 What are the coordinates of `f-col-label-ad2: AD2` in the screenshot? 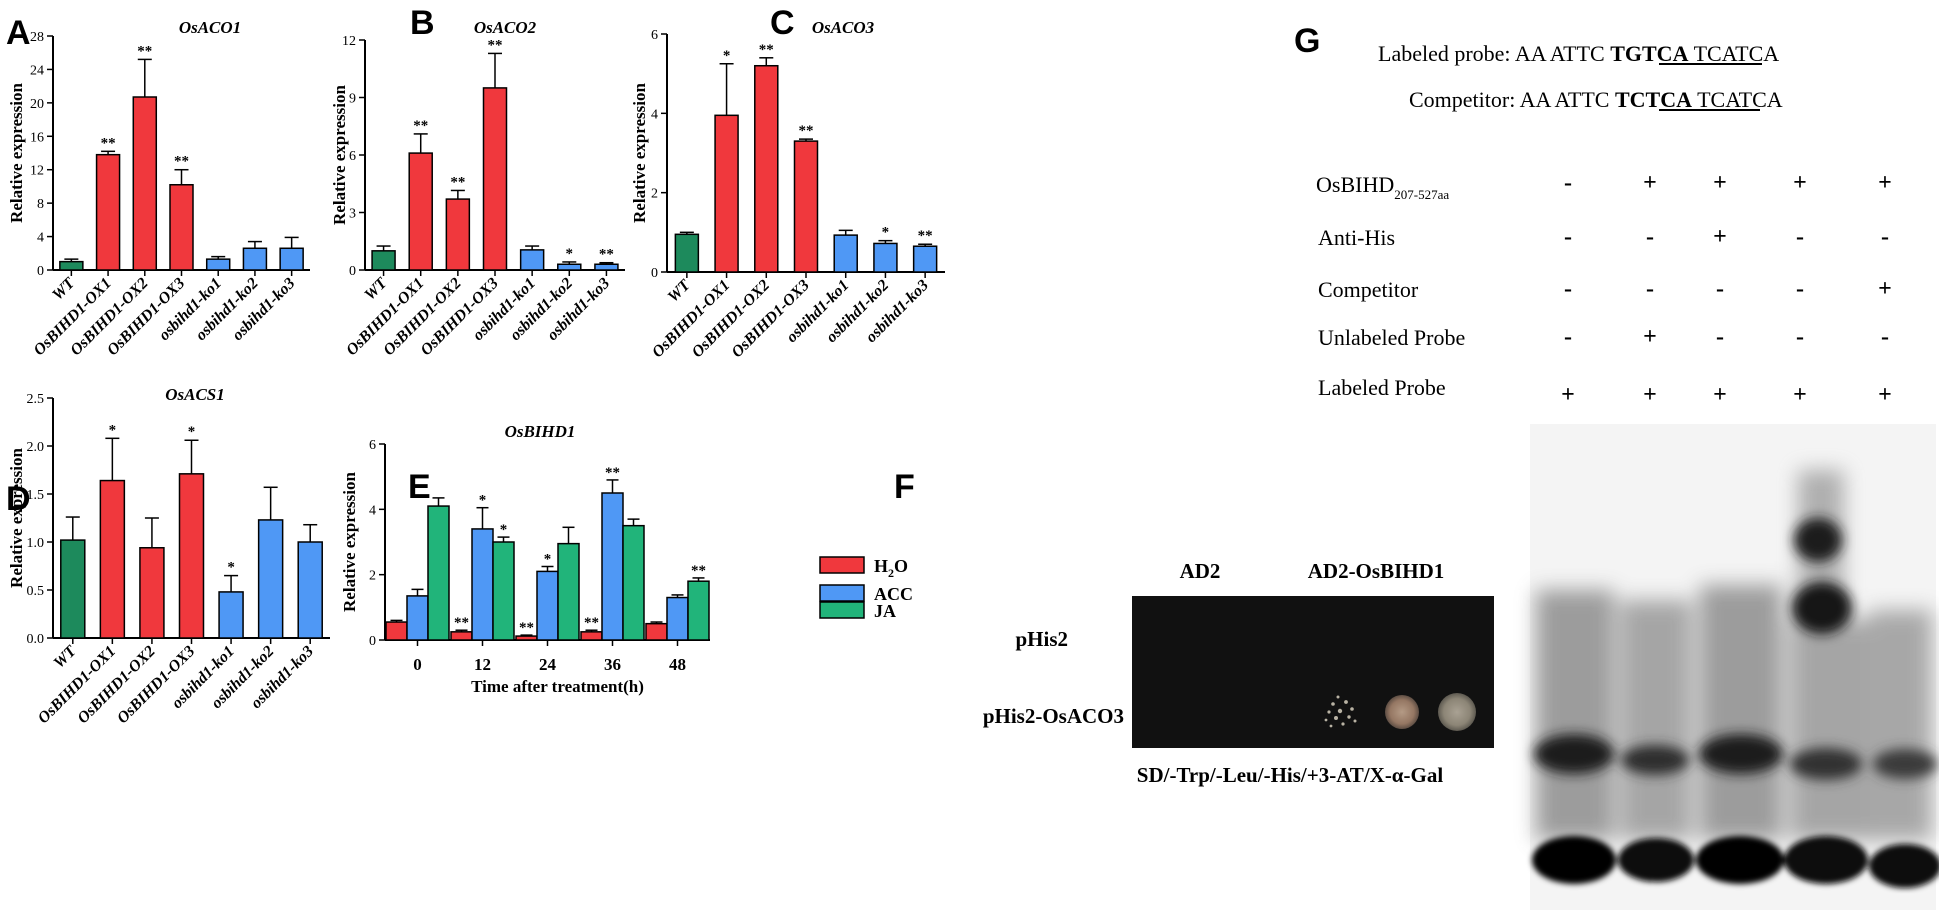 It's located at (1200, 571).